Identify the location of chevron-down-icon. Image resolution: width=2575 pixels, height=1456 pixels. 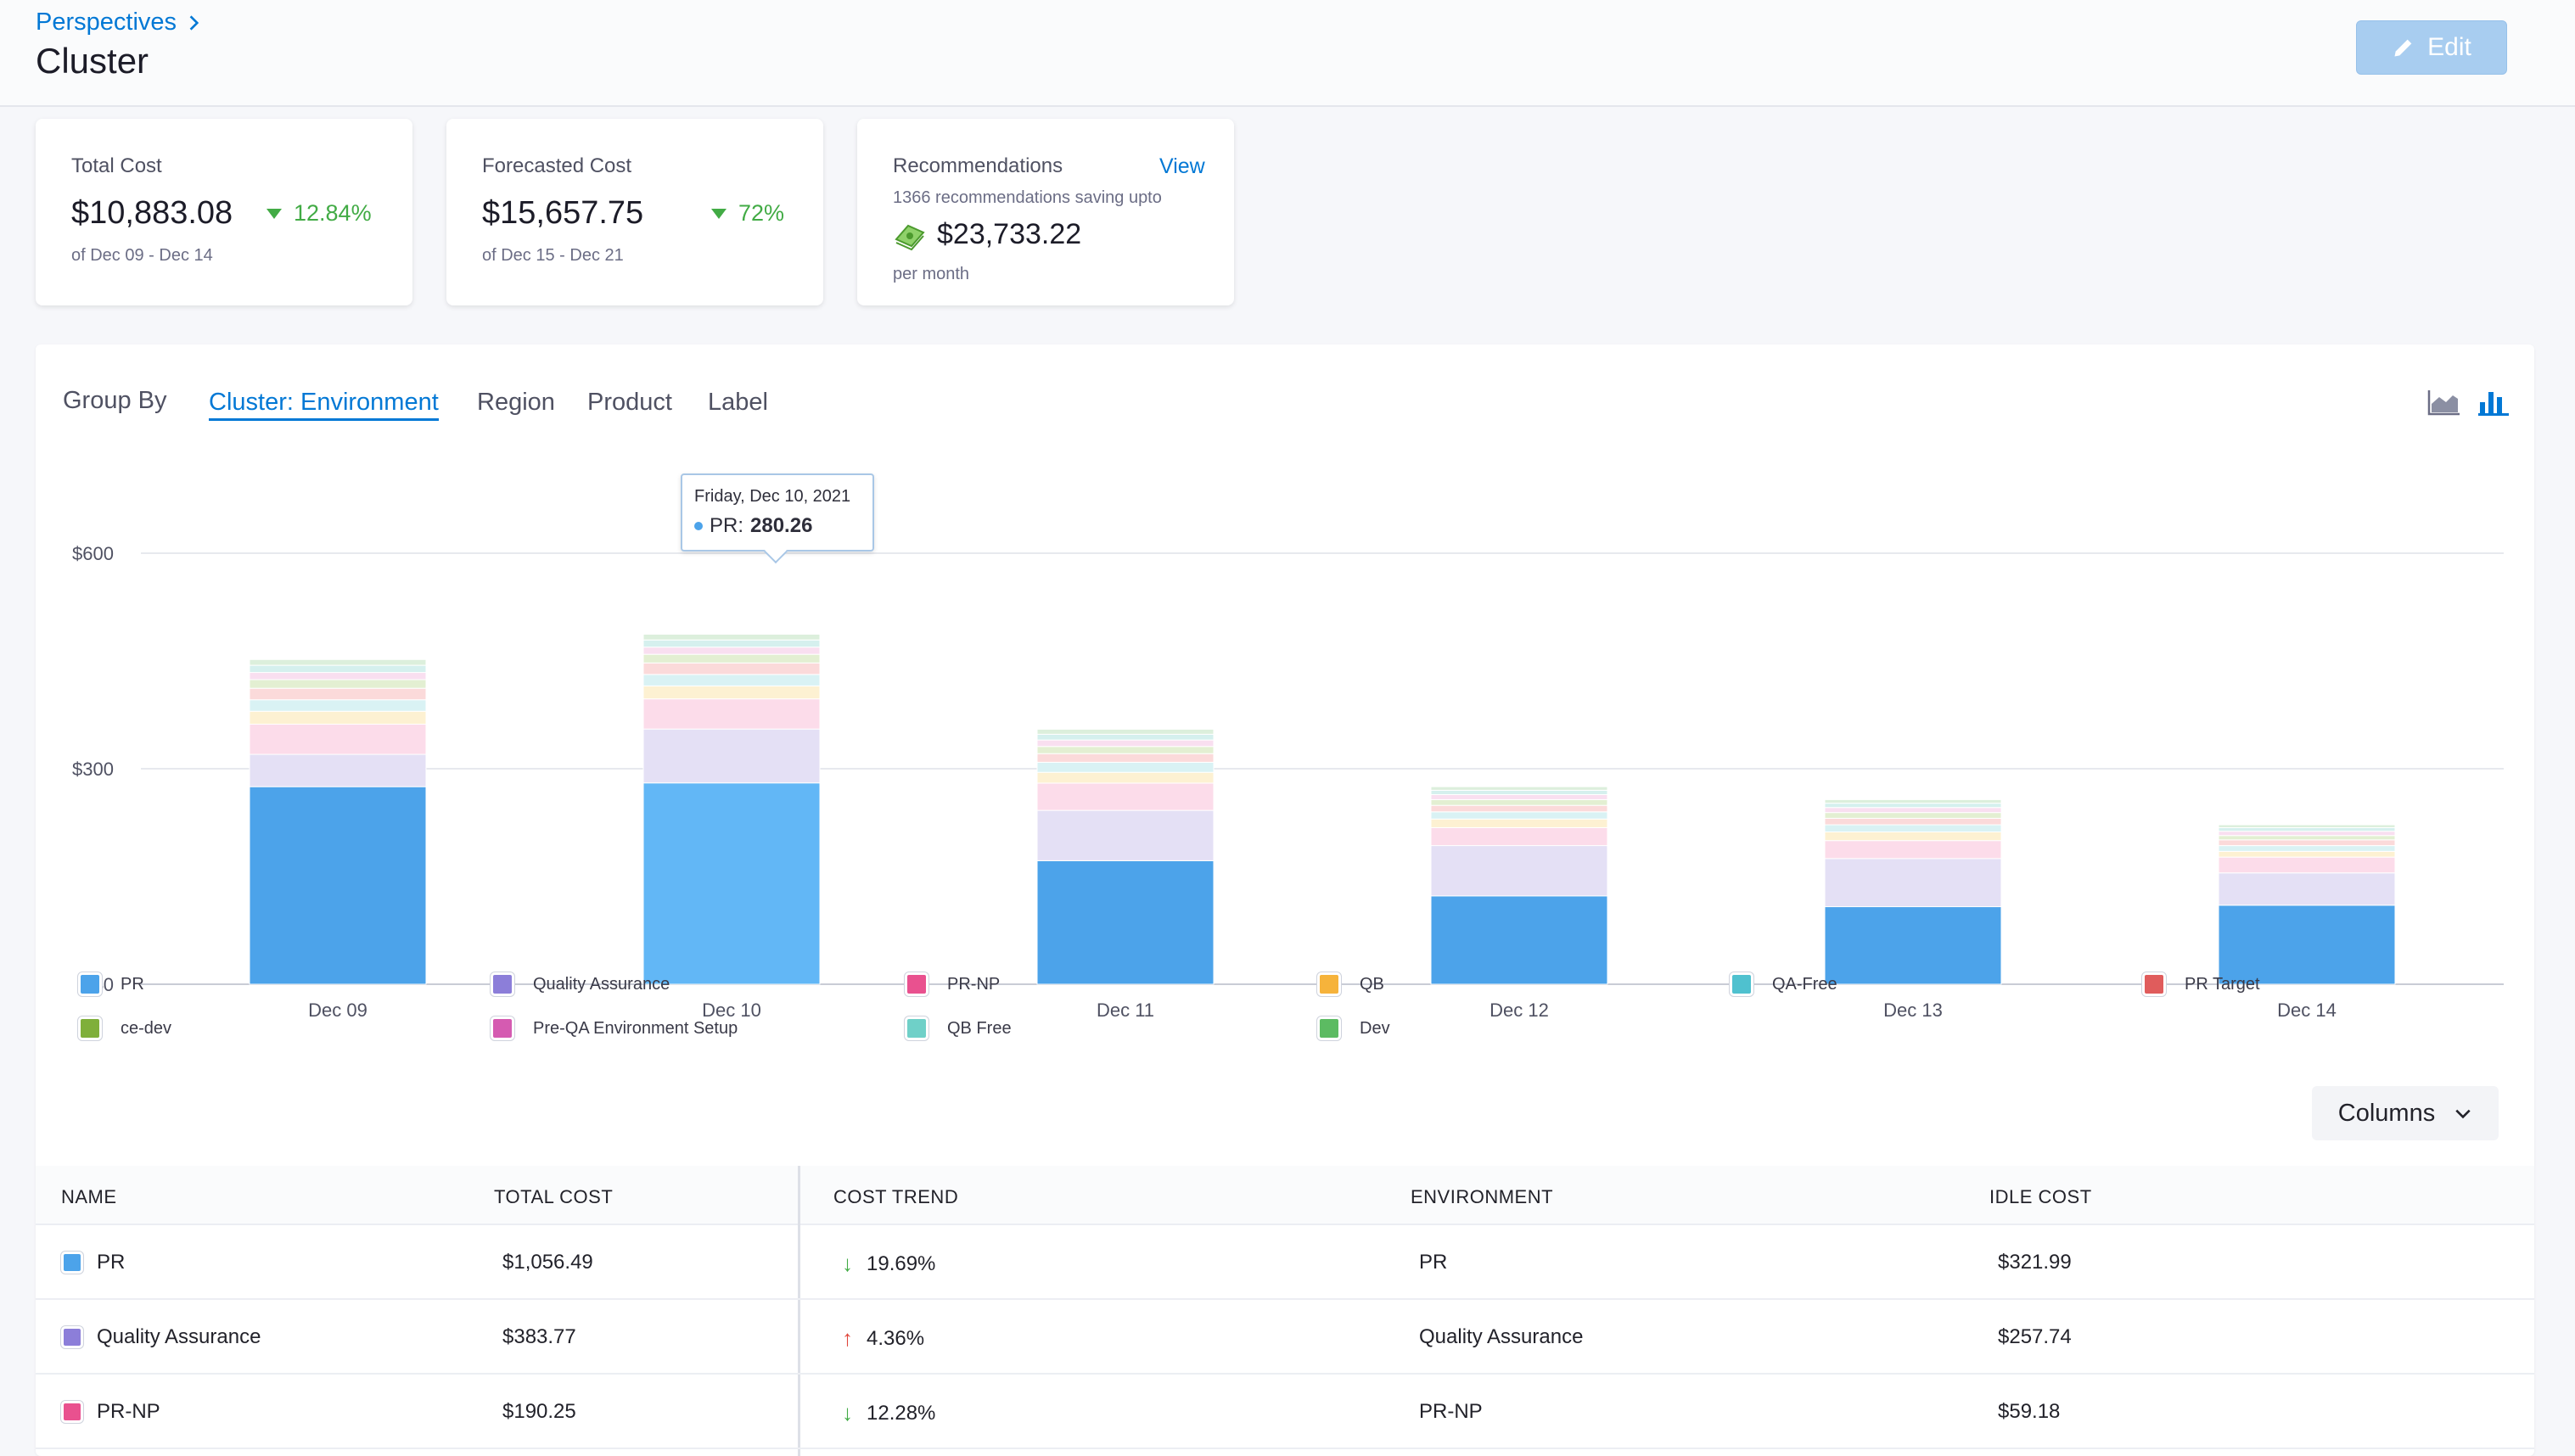
(2463, 1114).